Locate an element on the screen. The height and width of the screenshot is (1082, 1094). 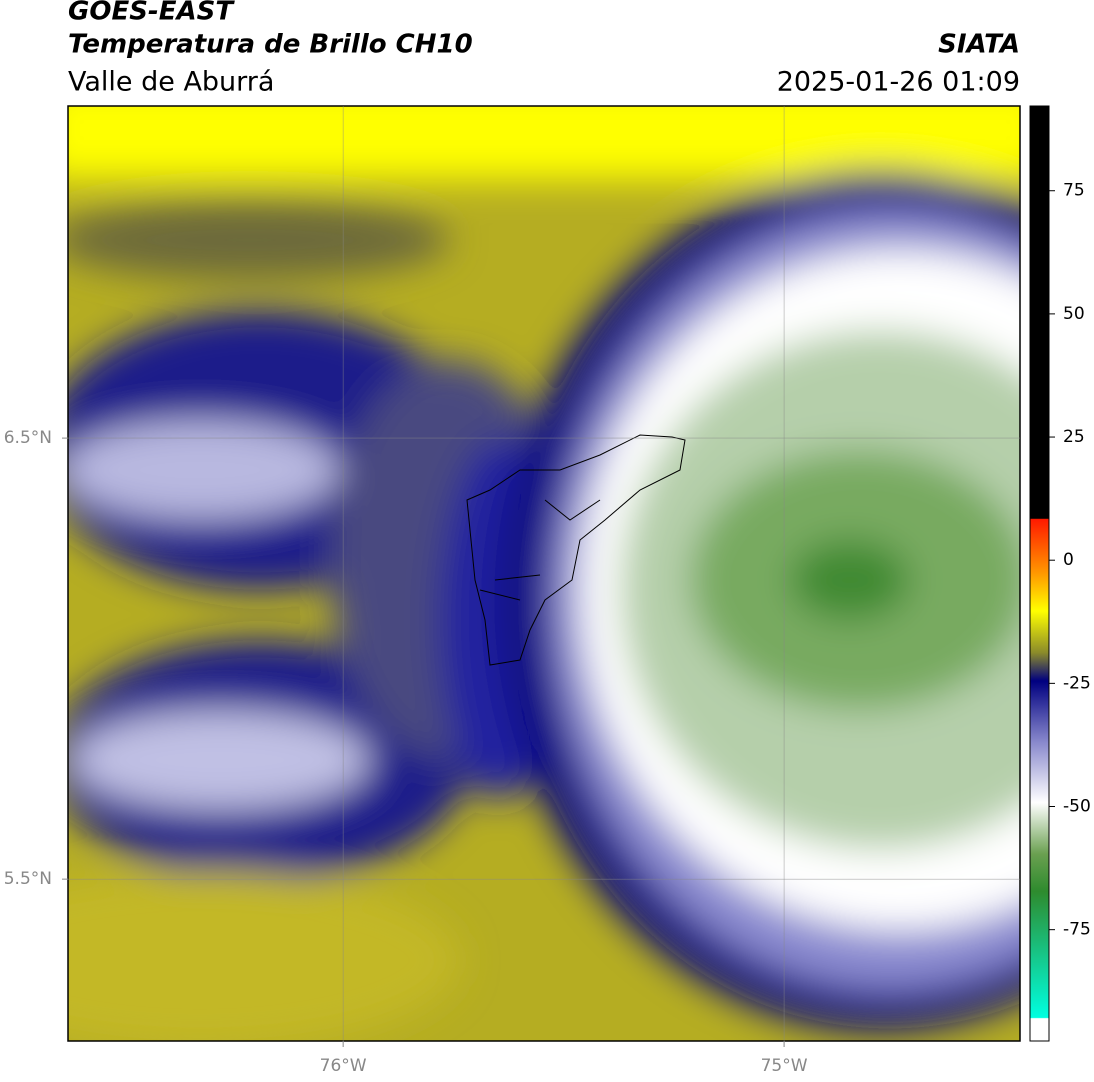
colorbar-tick-label: -50 is located at coordinates (1077, 807).